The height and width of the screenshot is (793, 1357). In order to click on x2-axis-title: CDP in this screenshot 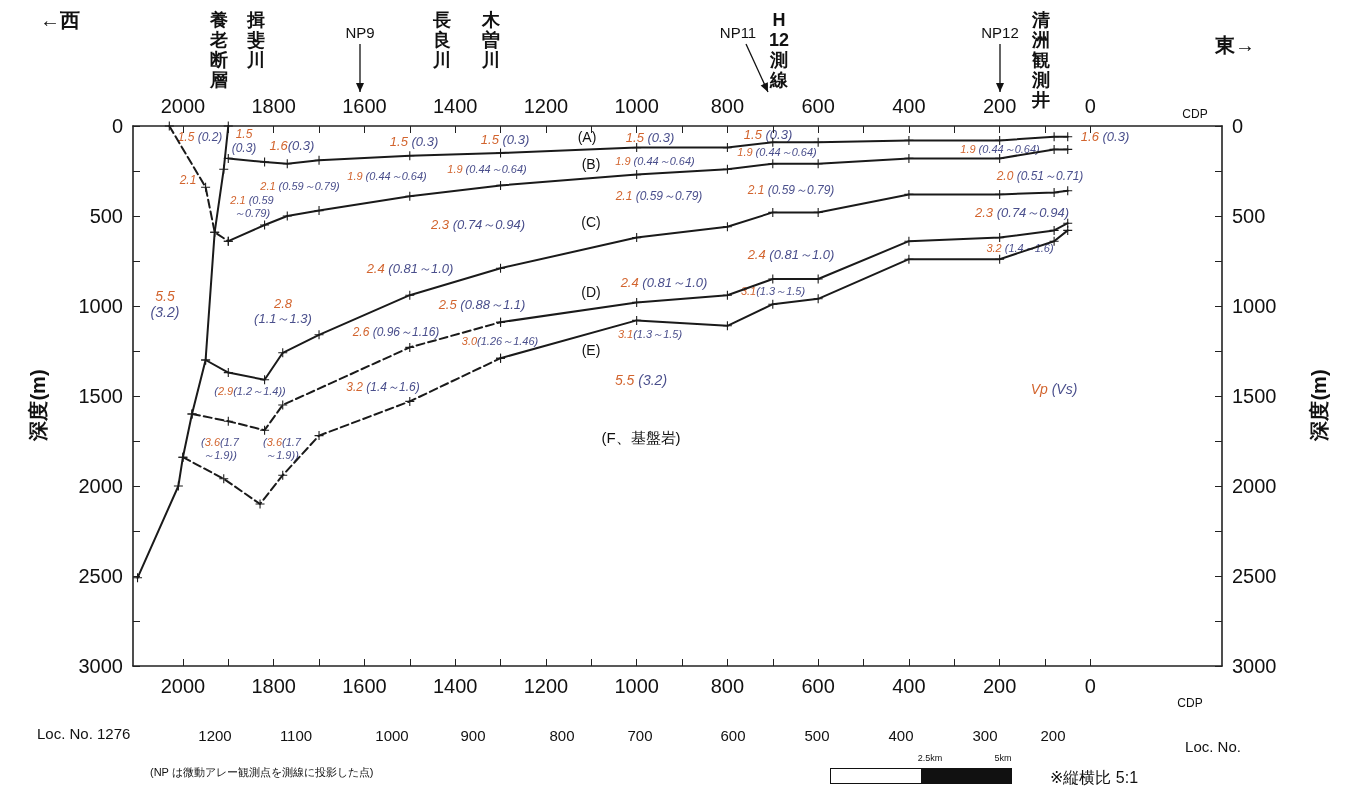, I will do `click(1195, 114)`.